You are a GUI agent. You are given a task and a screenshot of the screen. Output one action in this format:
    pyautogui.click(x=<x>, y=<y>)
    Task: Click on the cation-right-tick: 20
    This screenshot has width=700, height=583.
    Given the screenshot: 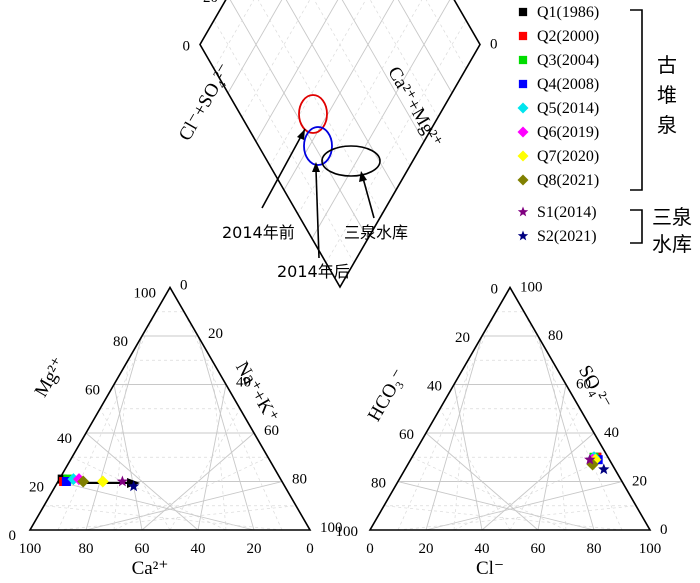 What is the action you would take?
    pyautogui.click(x=215, y=334)
    